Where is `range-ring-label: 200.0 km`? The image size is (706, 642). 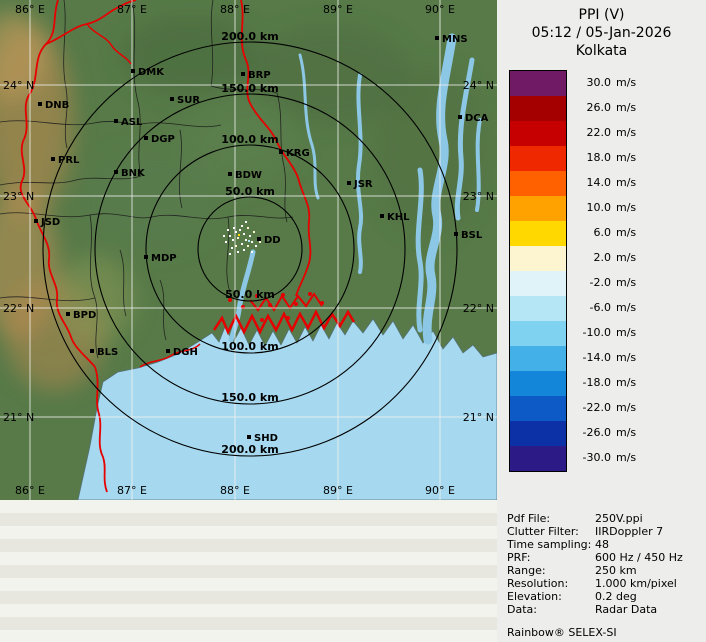 range-ring-label: 200.0 km is located at coordinates (249, 449).